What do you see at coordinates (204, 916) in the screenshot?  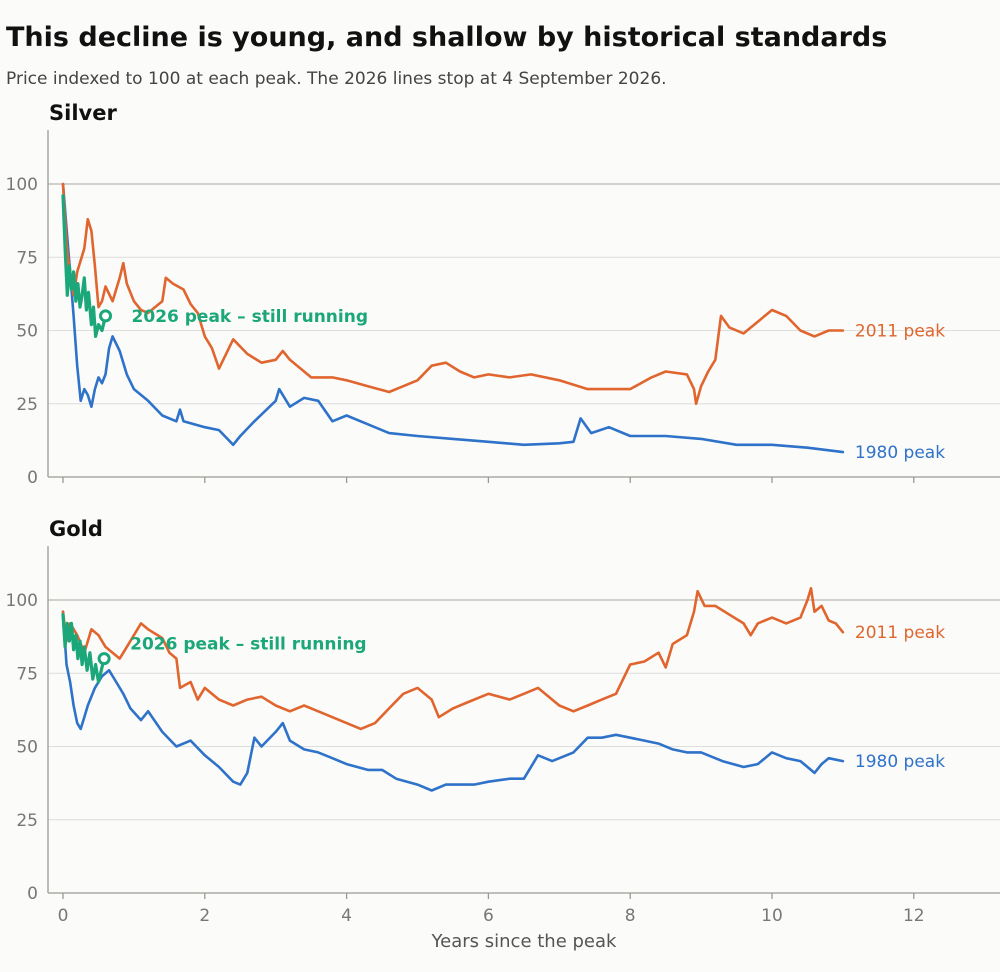 I see `x-tick-label: 2` at bounding box center [204, 916].